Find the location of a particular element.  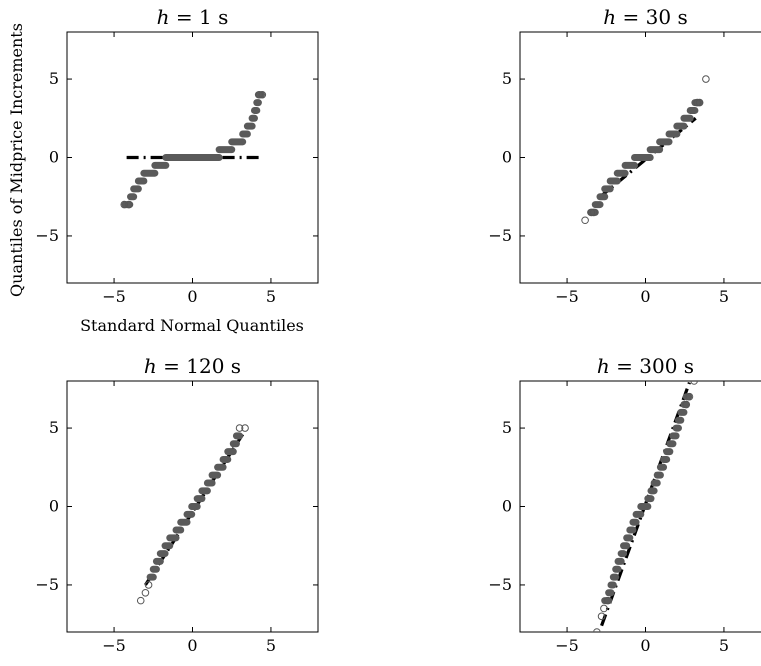

panel-1-x-tick-label: −5 is located at coordinates (114, 296).